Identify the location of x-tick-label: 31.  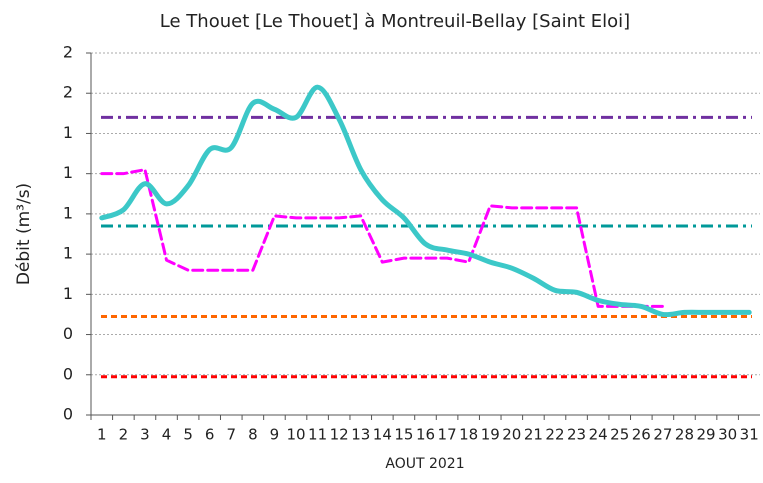
(749, 435).